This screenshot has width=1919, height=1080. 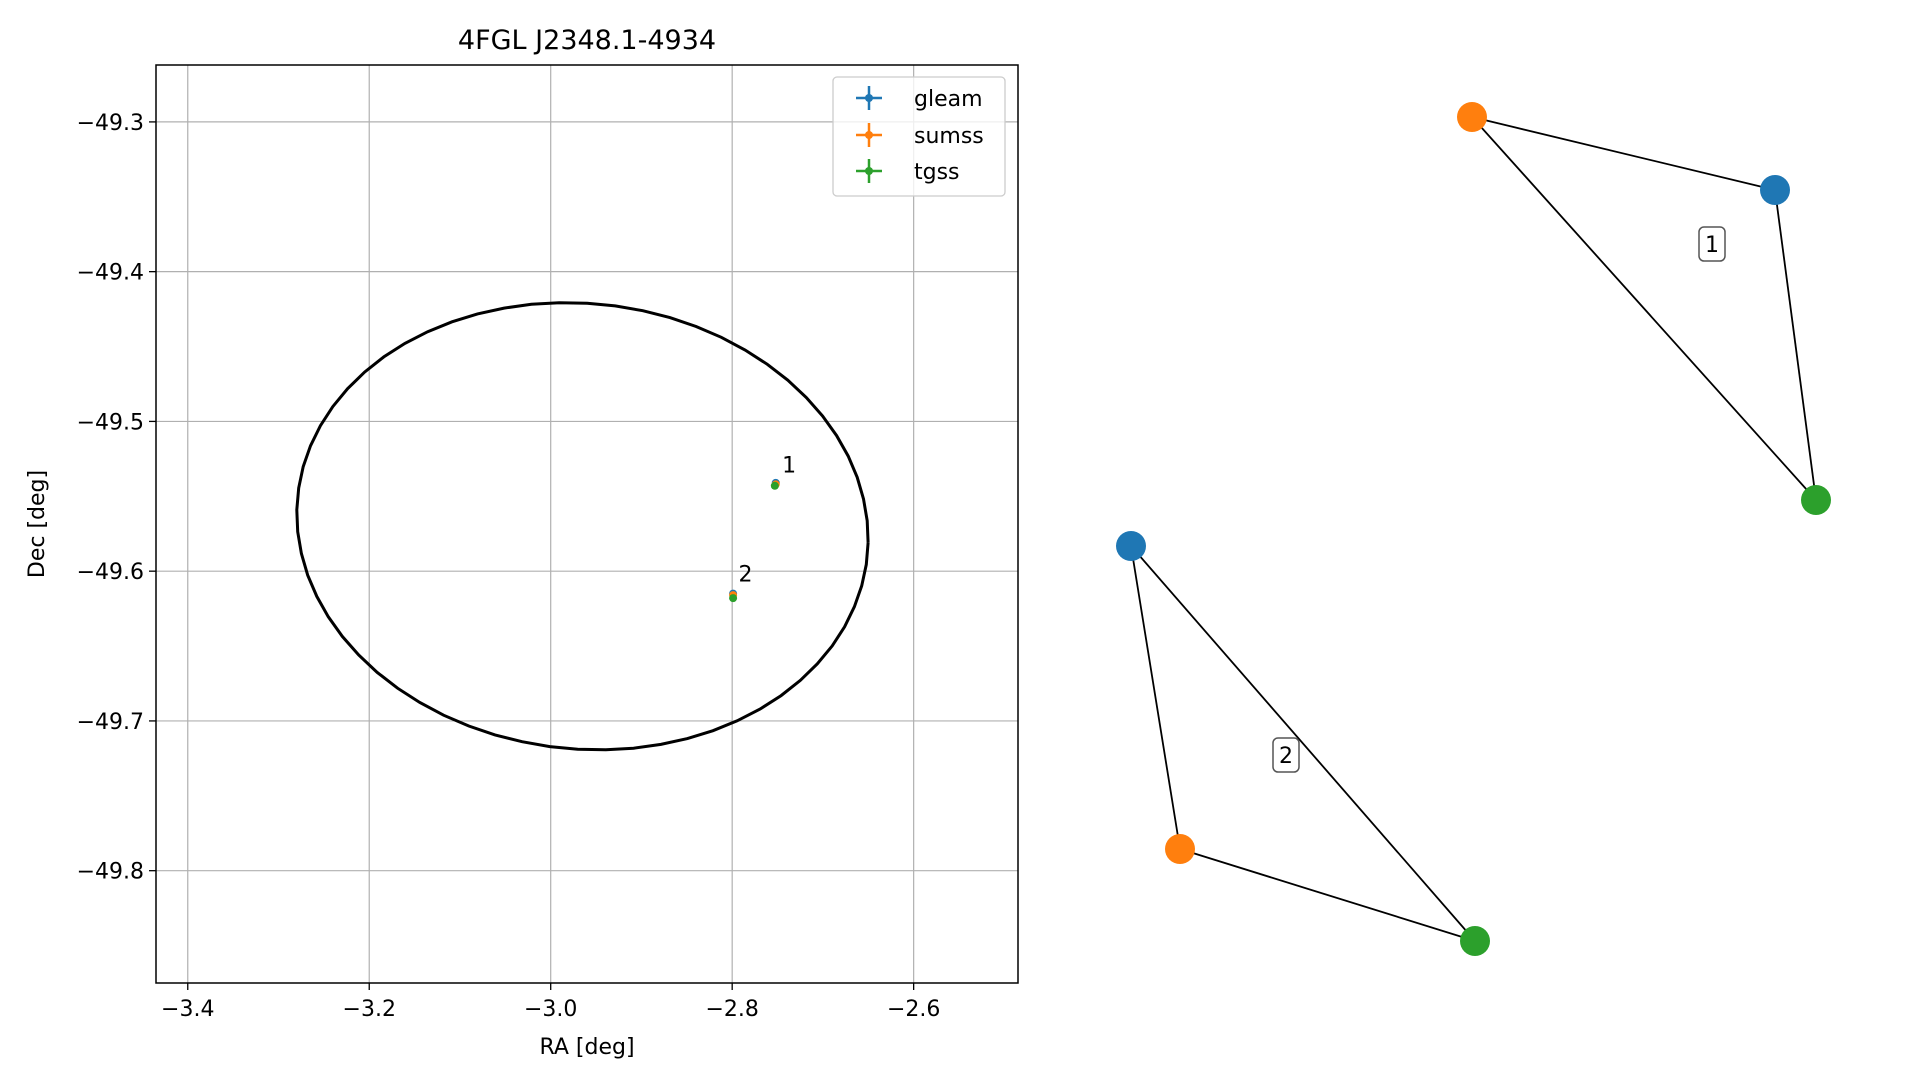 I want to click on x-tick-label: −3.0, so click(x=550, y=1009).